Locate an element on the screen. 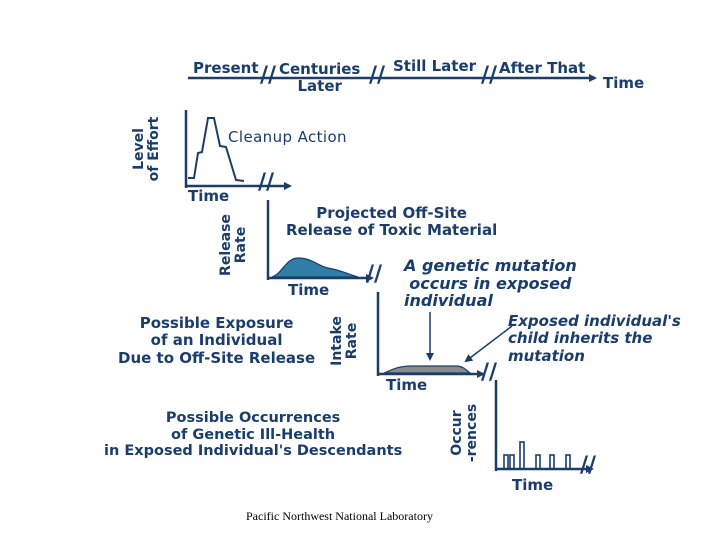 Image resolution: width=720 pixels, height=540 pixels. occurrences-time-label: Time is located at coordinates (533, 485).